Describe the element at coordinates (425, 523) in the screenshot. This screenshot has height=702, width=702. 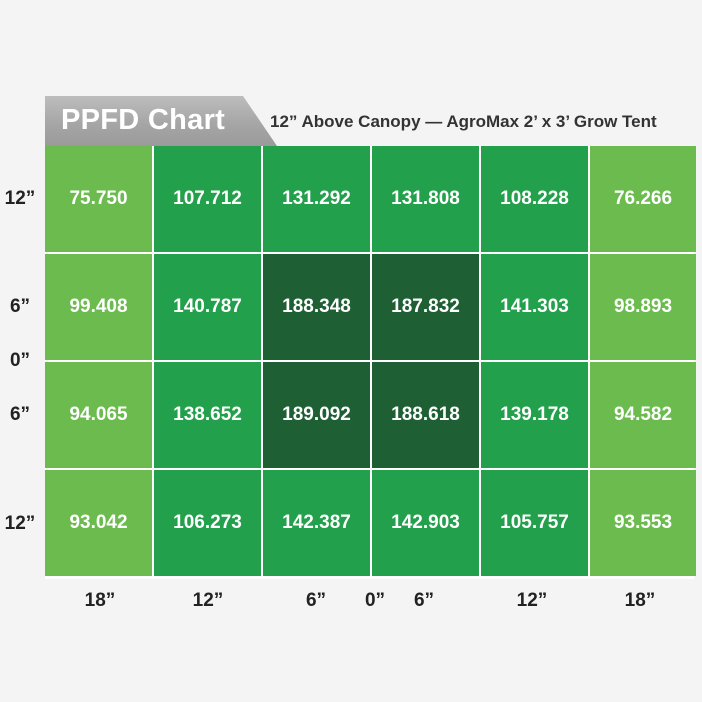
I see `heatmap-cell: 142.903` at that location.